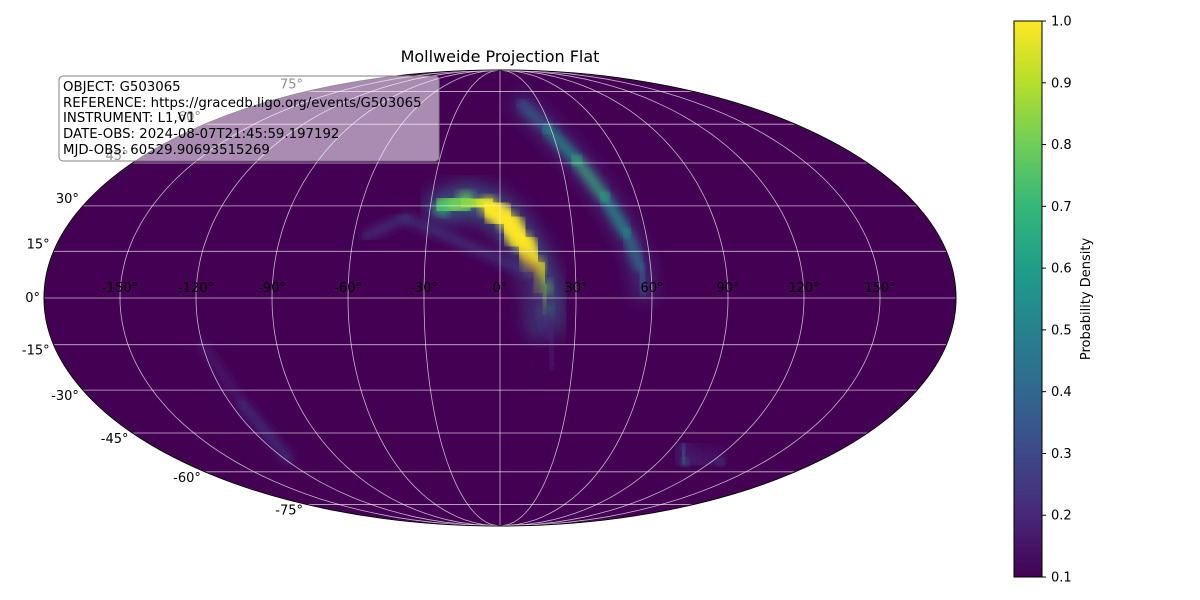 The image size is (1200, 600). I want to click on colorbar-tick-label: 0.1, so click(1061, 578).